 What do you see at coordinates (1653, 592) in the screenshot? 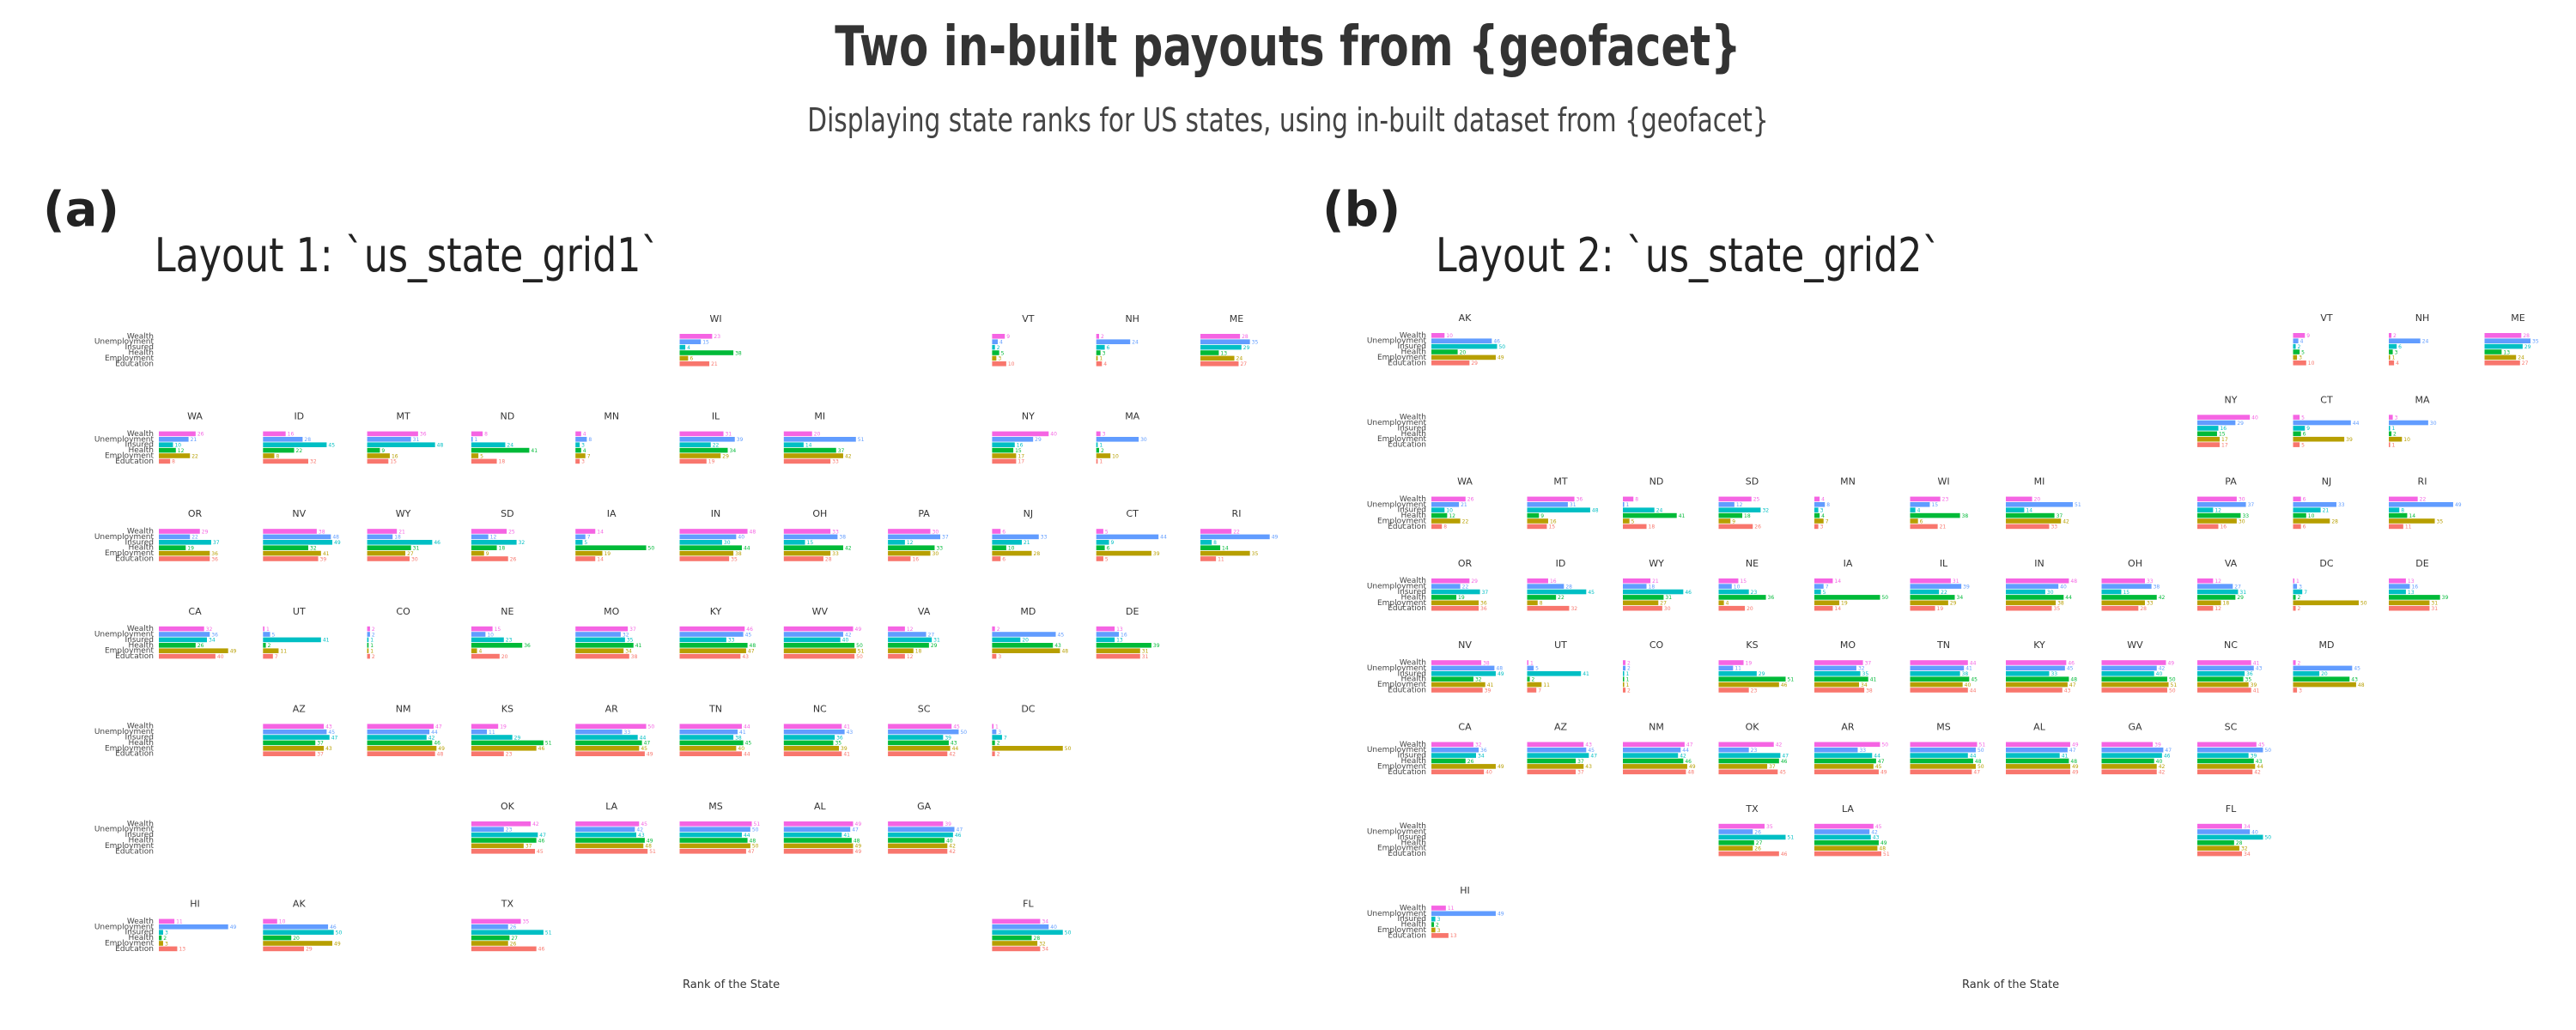
I see `bar-b-wy-insured` at bounding box center [1653, 592].